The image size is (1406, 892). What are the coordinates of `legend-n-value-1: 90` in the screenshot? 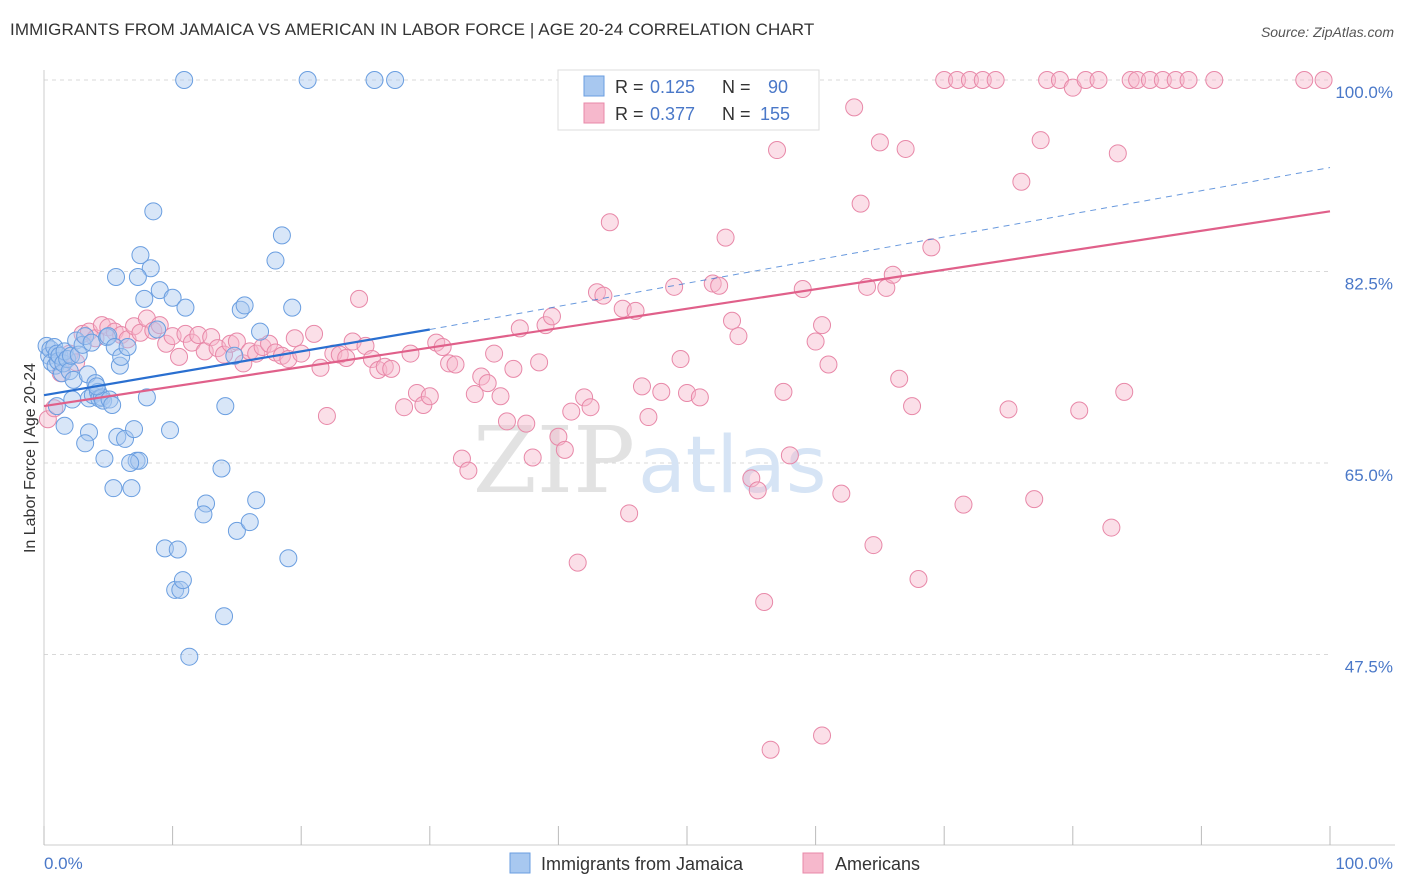 It's located at (778, 87).